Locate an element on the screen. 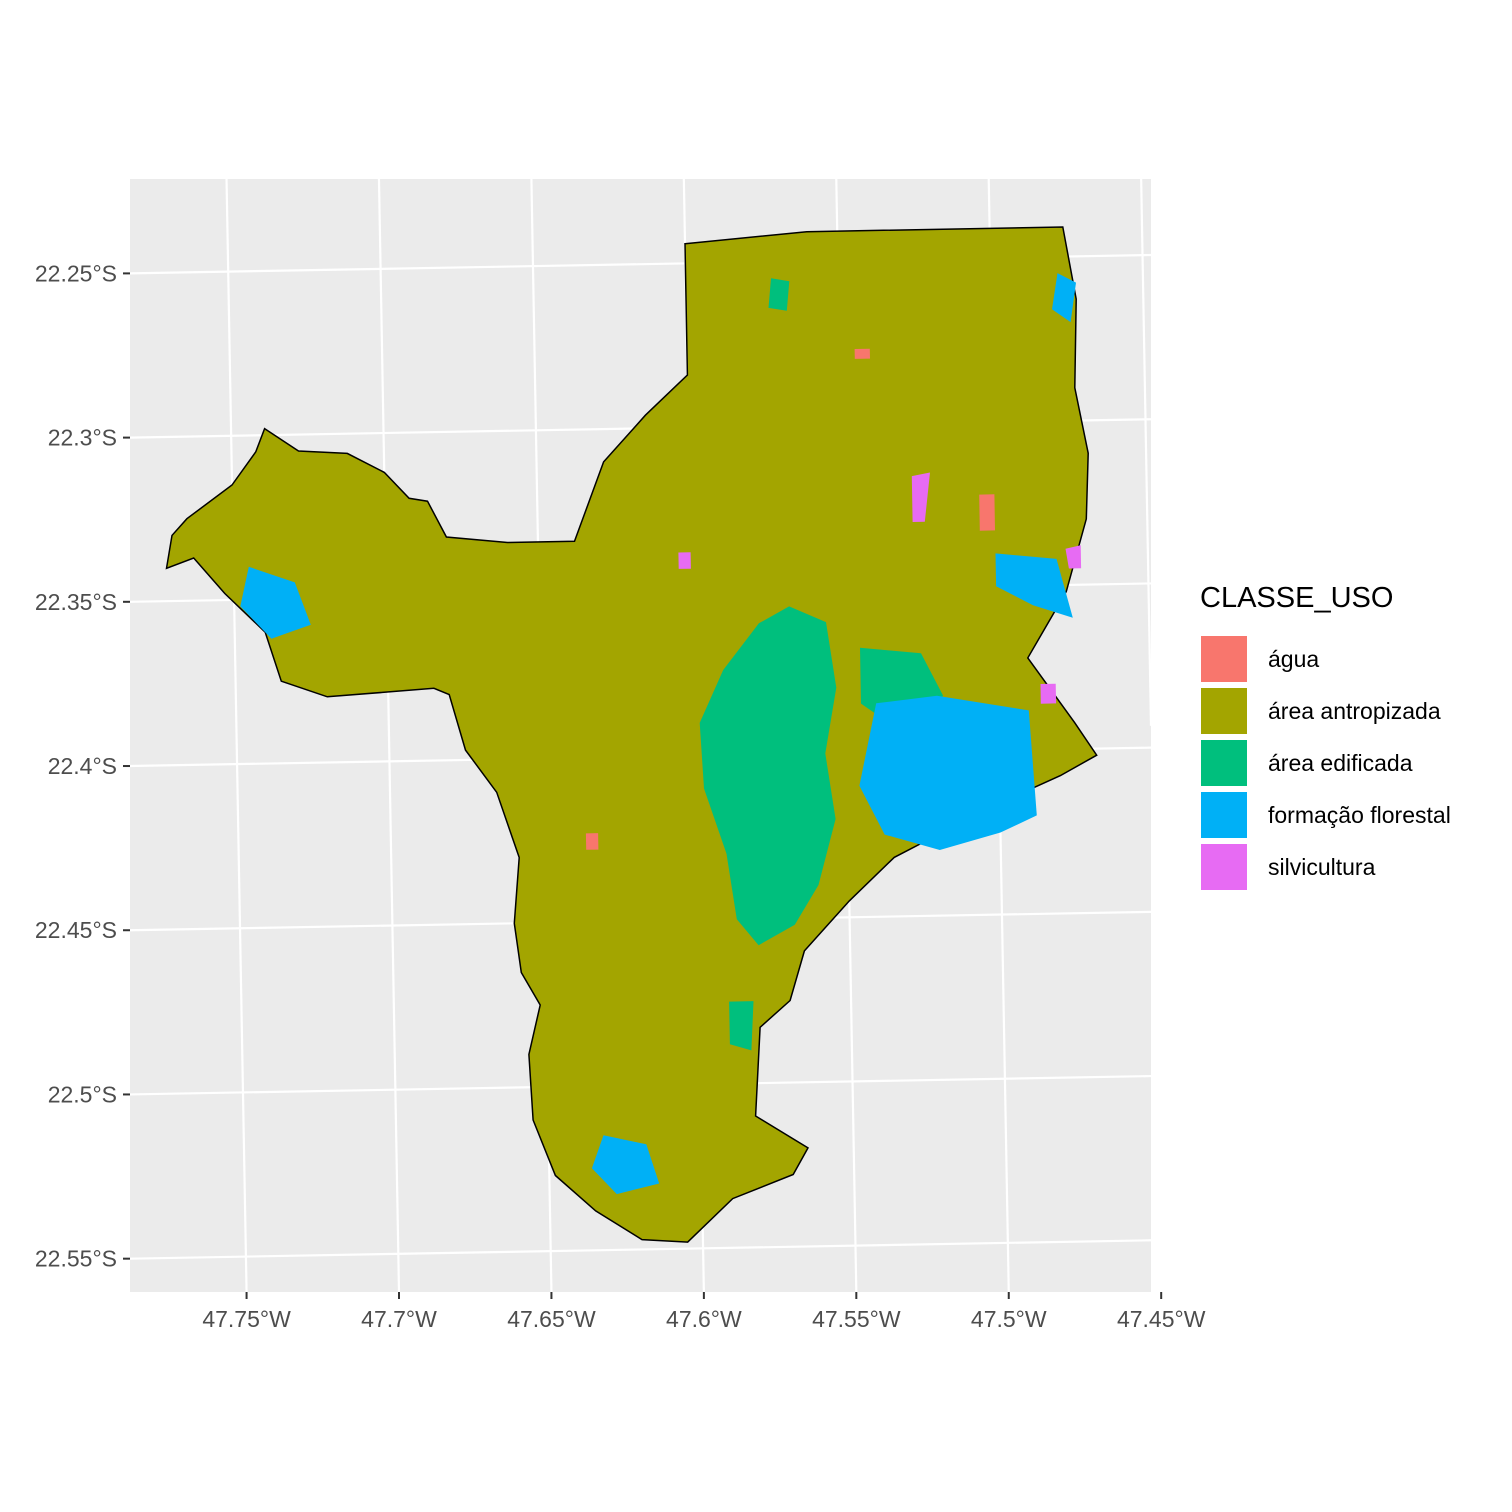 This screenshot has height=1512, width=1512. tick-label: 22.25°S is located at coordinates (76, 273).